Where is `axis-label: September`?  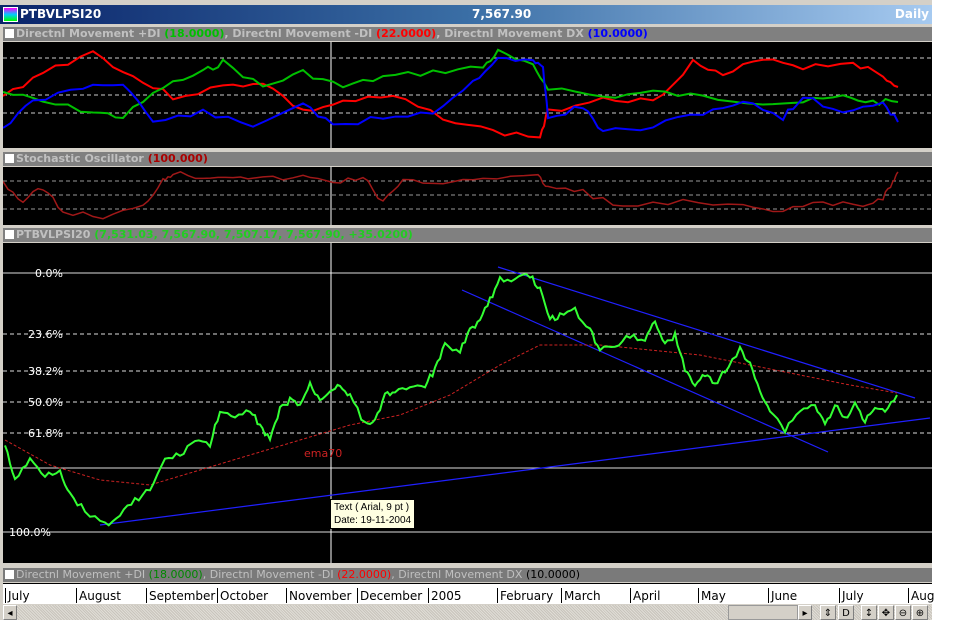
axis-label: September is located at coordinates (180, 595).